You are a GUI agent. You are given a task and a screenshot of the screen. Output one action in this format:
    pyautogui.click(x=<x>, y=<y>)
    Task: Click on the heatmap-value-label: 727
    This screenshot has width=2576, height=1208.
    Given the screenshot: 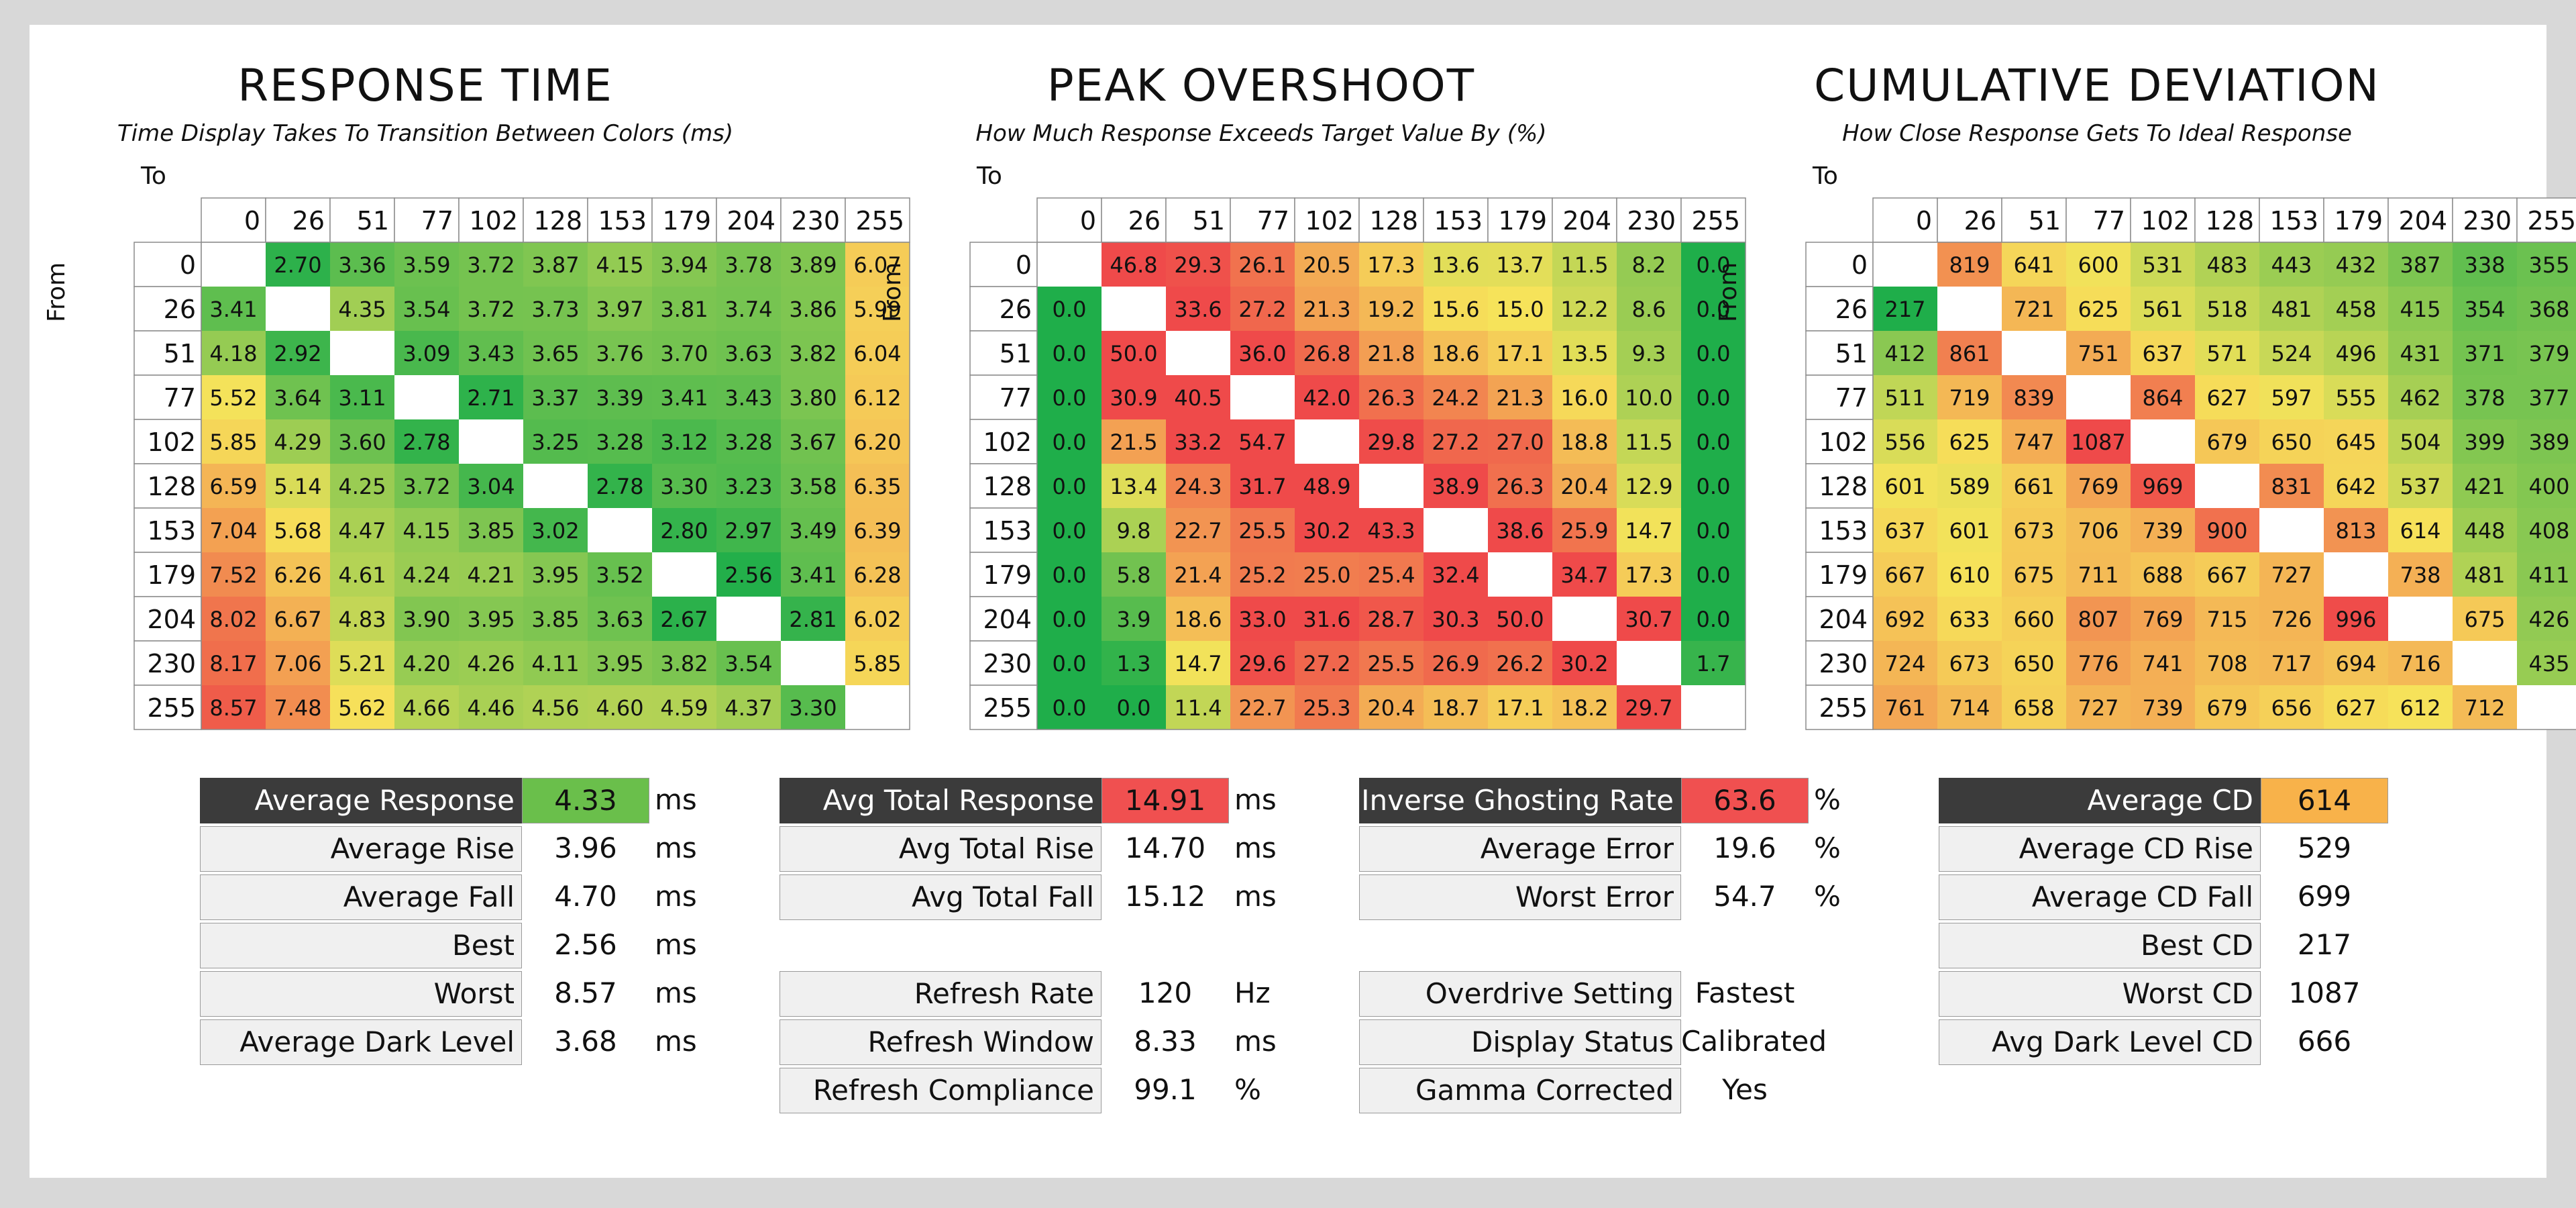 What is the action you would take?
    pyautogui.click(x=2291, y=575)
    